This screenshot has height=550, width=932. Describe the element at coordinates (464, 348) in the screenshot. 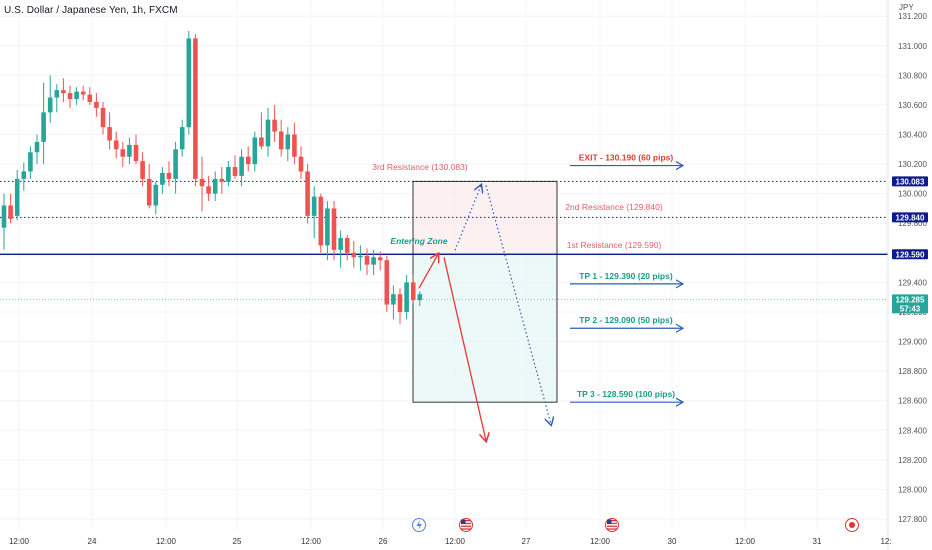

I see `projection-down-arrow` at that location.